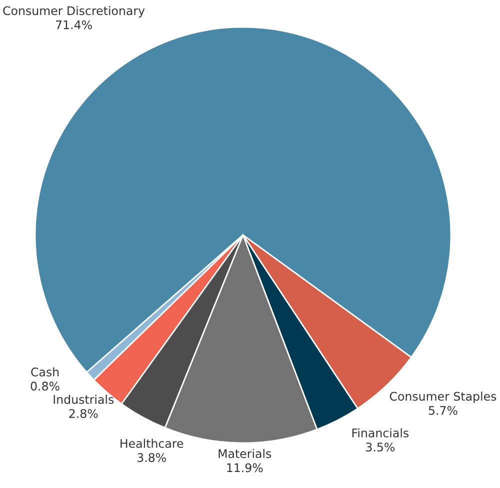 Image resolution: width=500 pixels, height=488 pixels. What do you see at coordinates (83, 413) in the screenshot?
I see `data-label: 2.8%` at bounding box center [83, 413].